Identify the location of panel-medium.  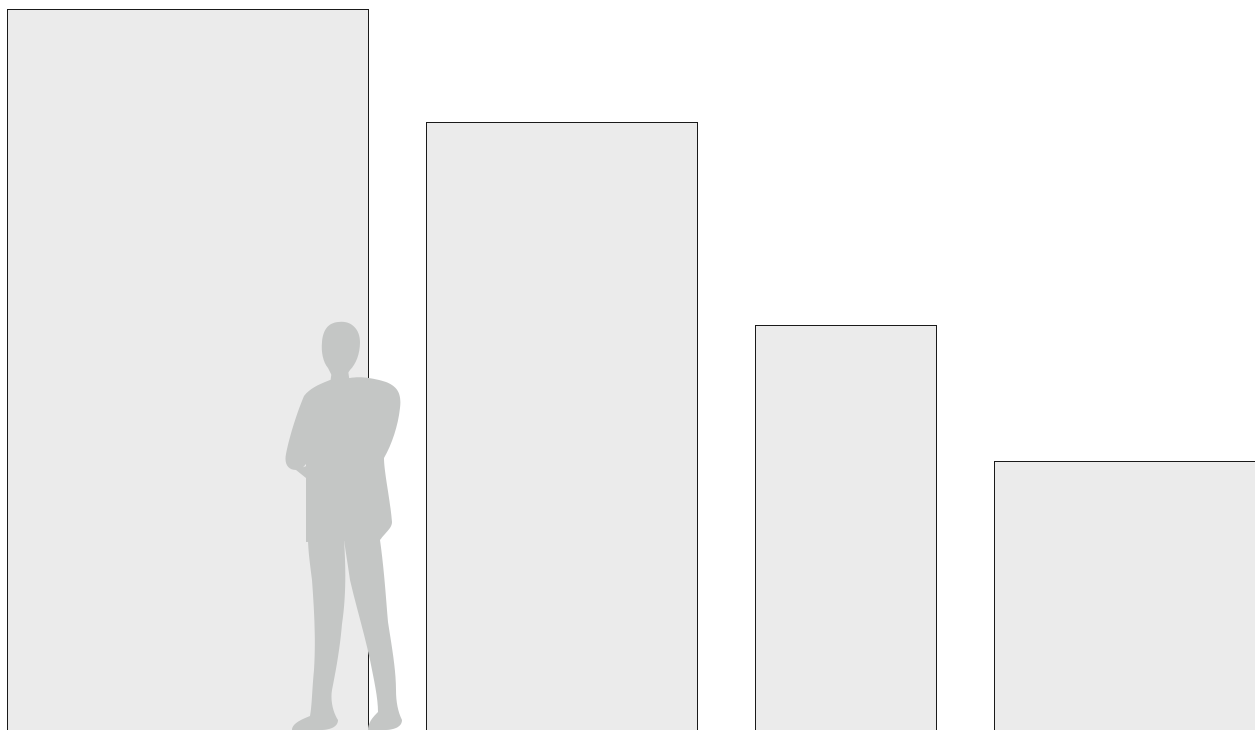
(846, 527).